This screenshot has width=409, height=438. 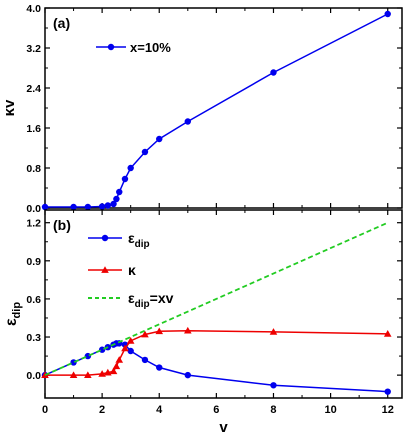 What do you see at coordinates (45, 410) in the screenshot?
I see `x-tick-label: 0` at bounding box center [45, 410].